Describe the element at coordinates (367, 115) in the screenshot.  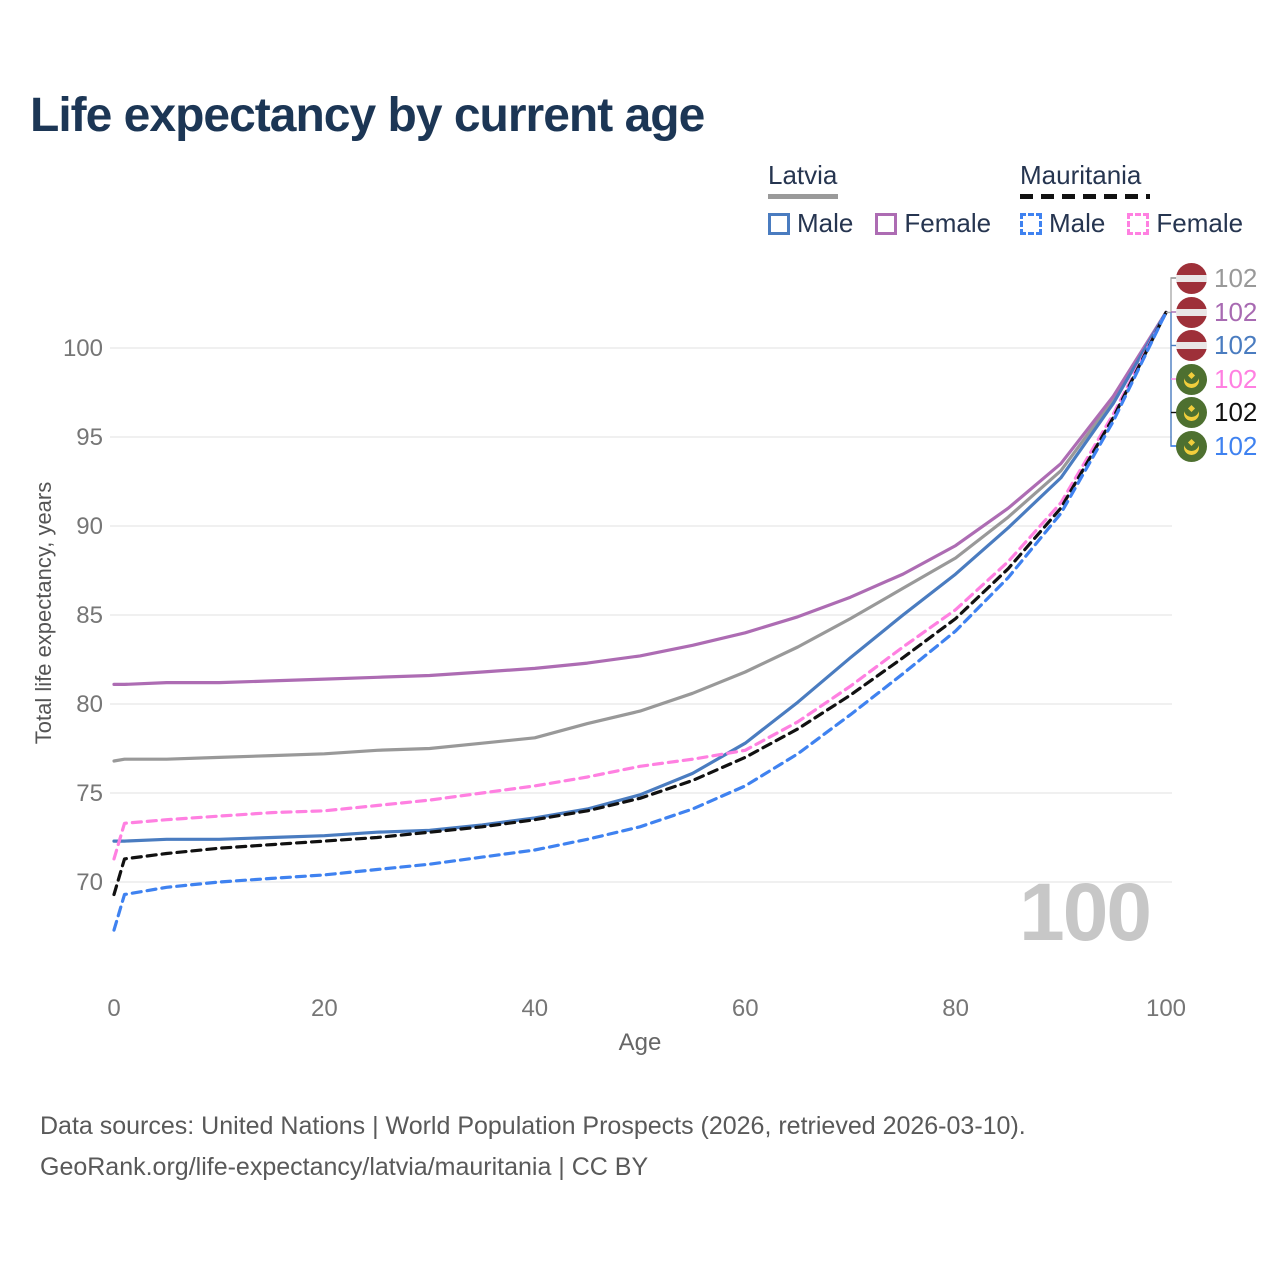
I see `page-title: Life expectancy by current age` at that location.